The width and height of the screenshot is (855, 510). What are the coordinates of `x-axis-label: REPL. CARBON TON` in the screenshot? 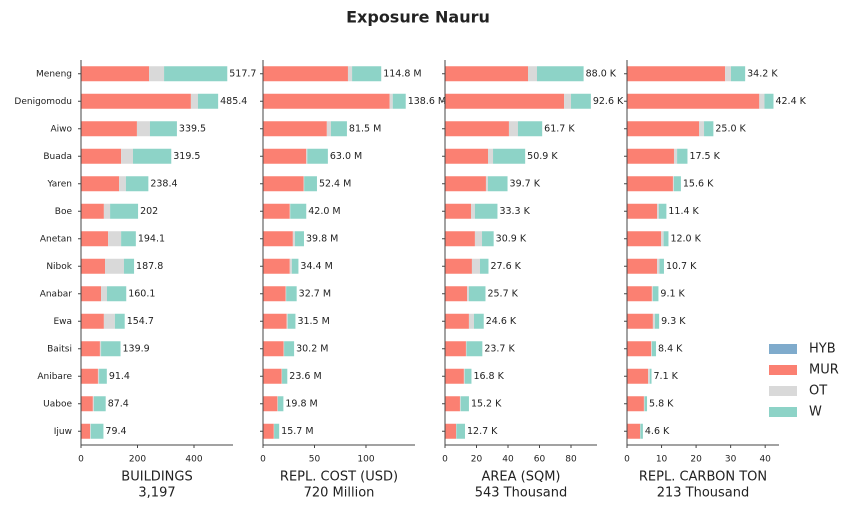 It's located at (703, 477).